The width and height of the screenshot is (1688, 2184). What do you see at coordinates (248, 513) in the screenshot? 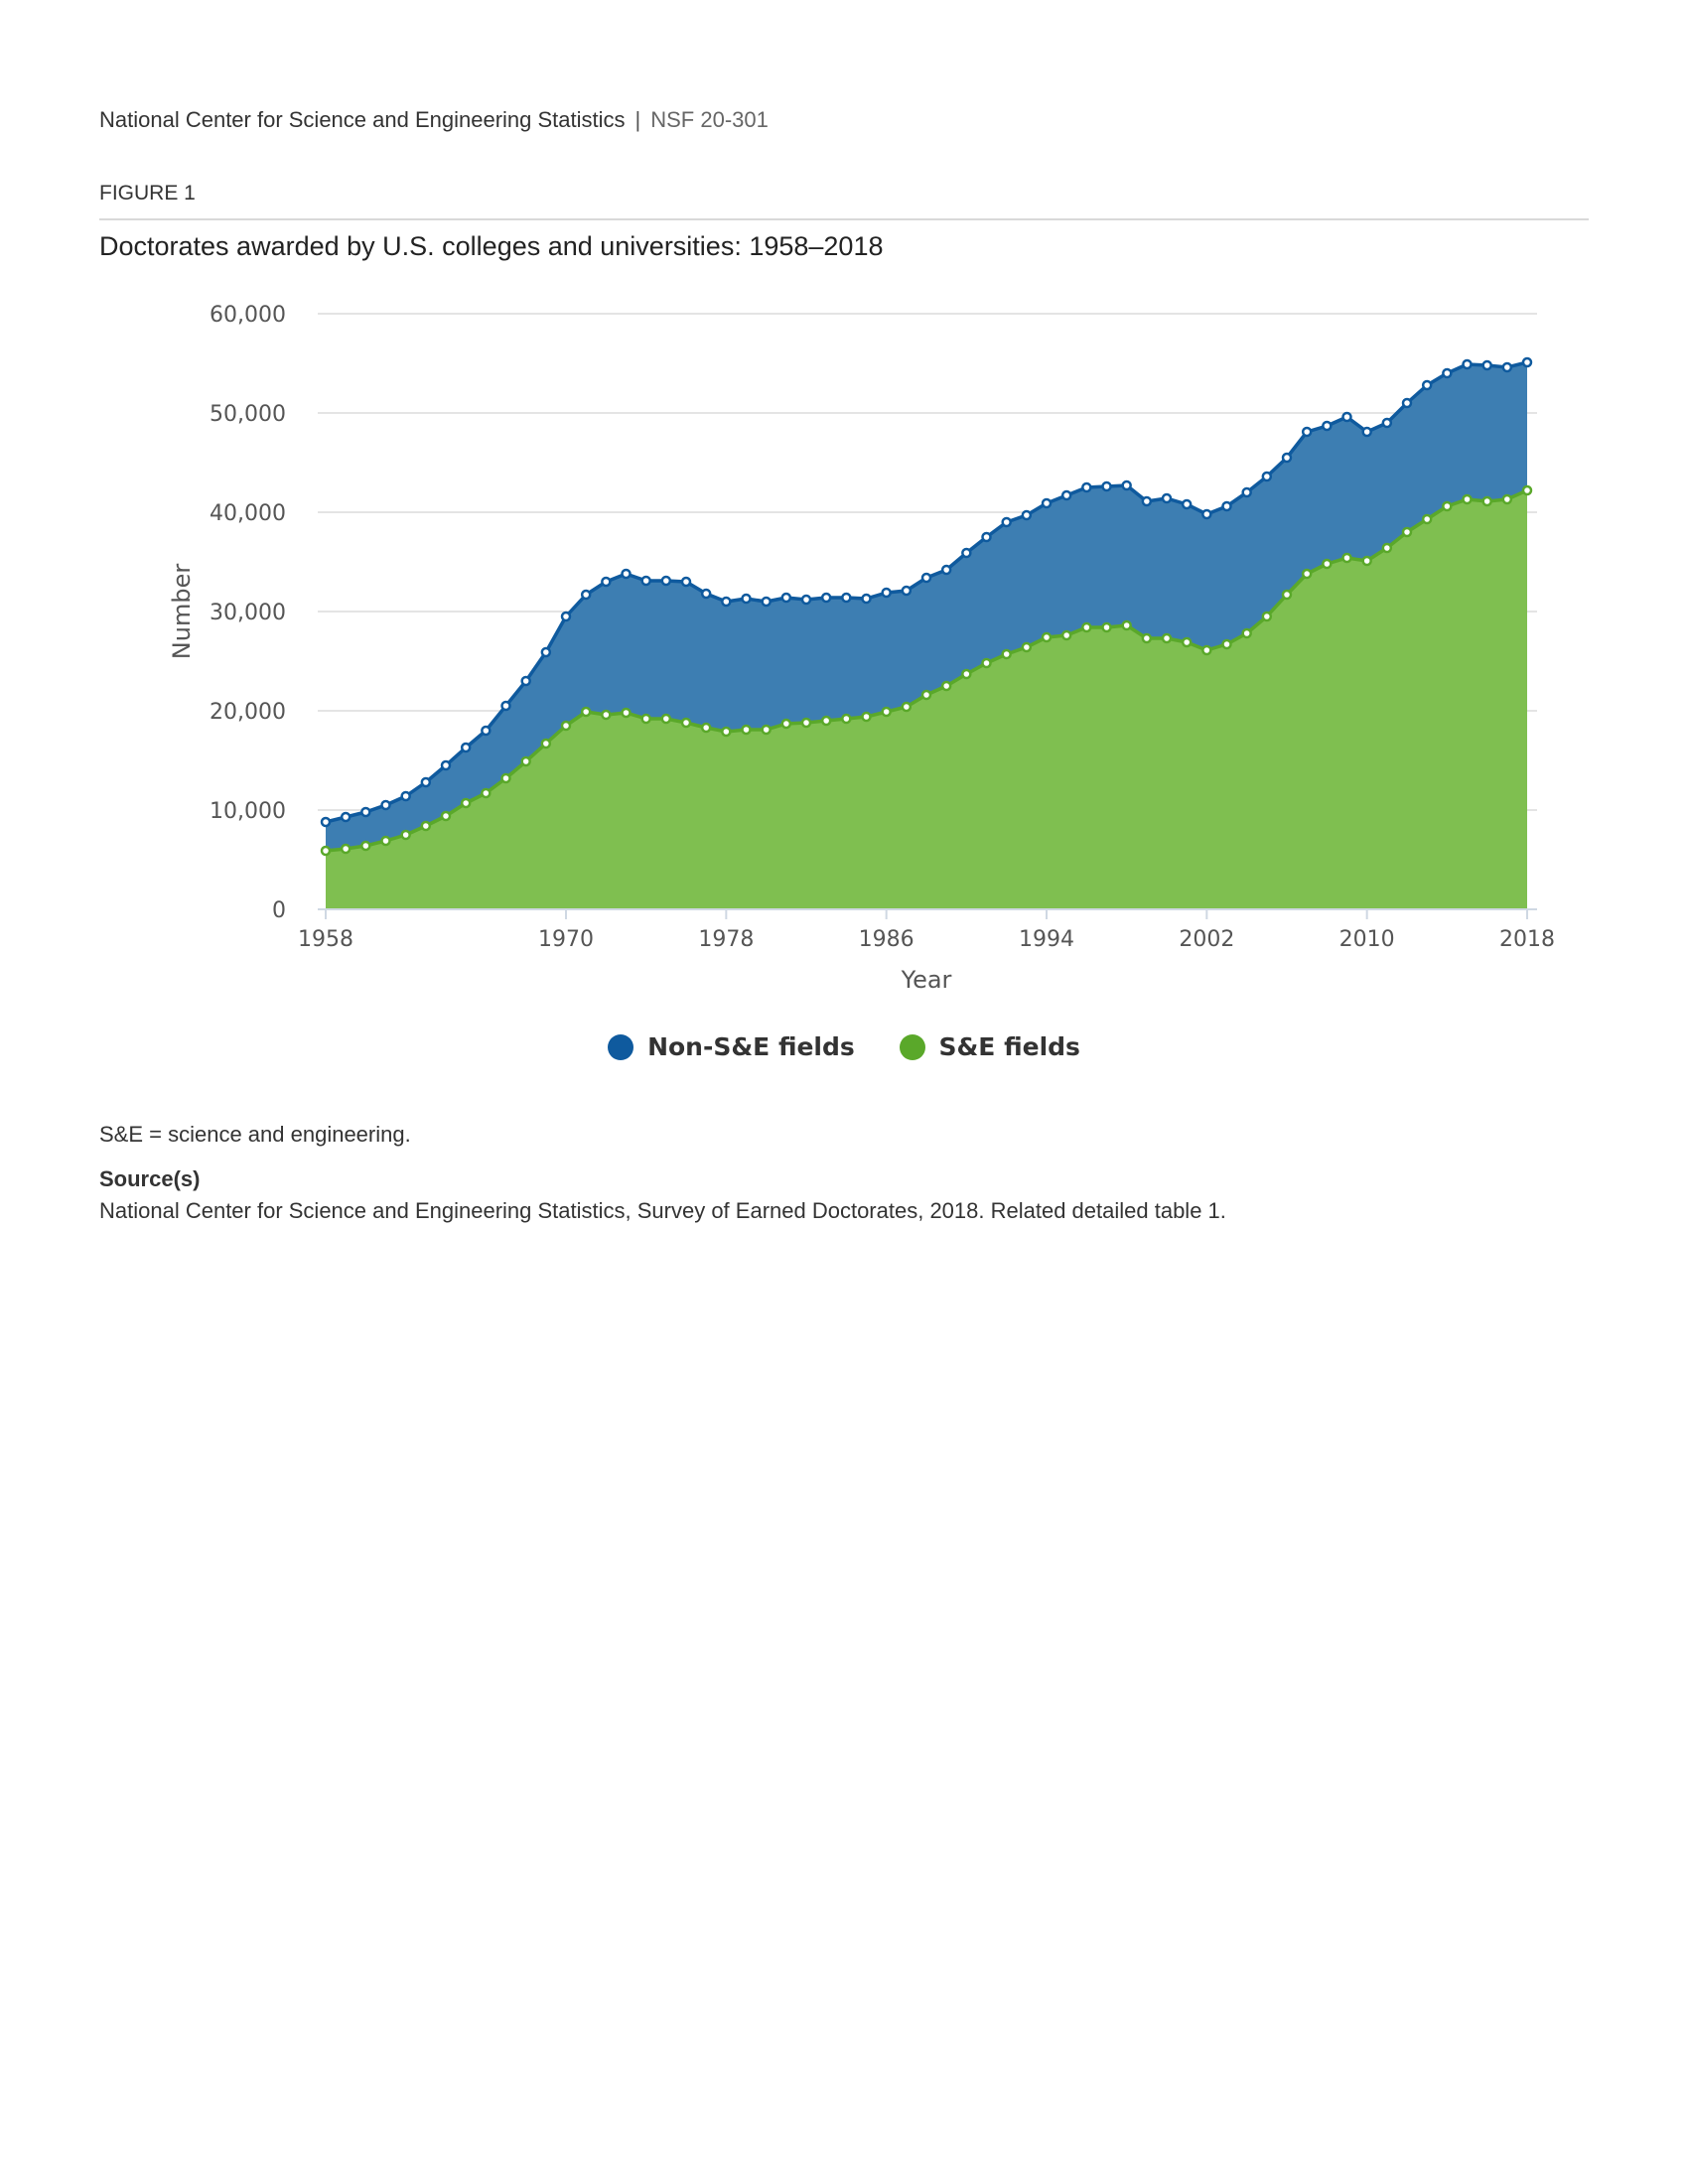
I see `y-tick-label: 40,000` at bounding box center [248, 513].